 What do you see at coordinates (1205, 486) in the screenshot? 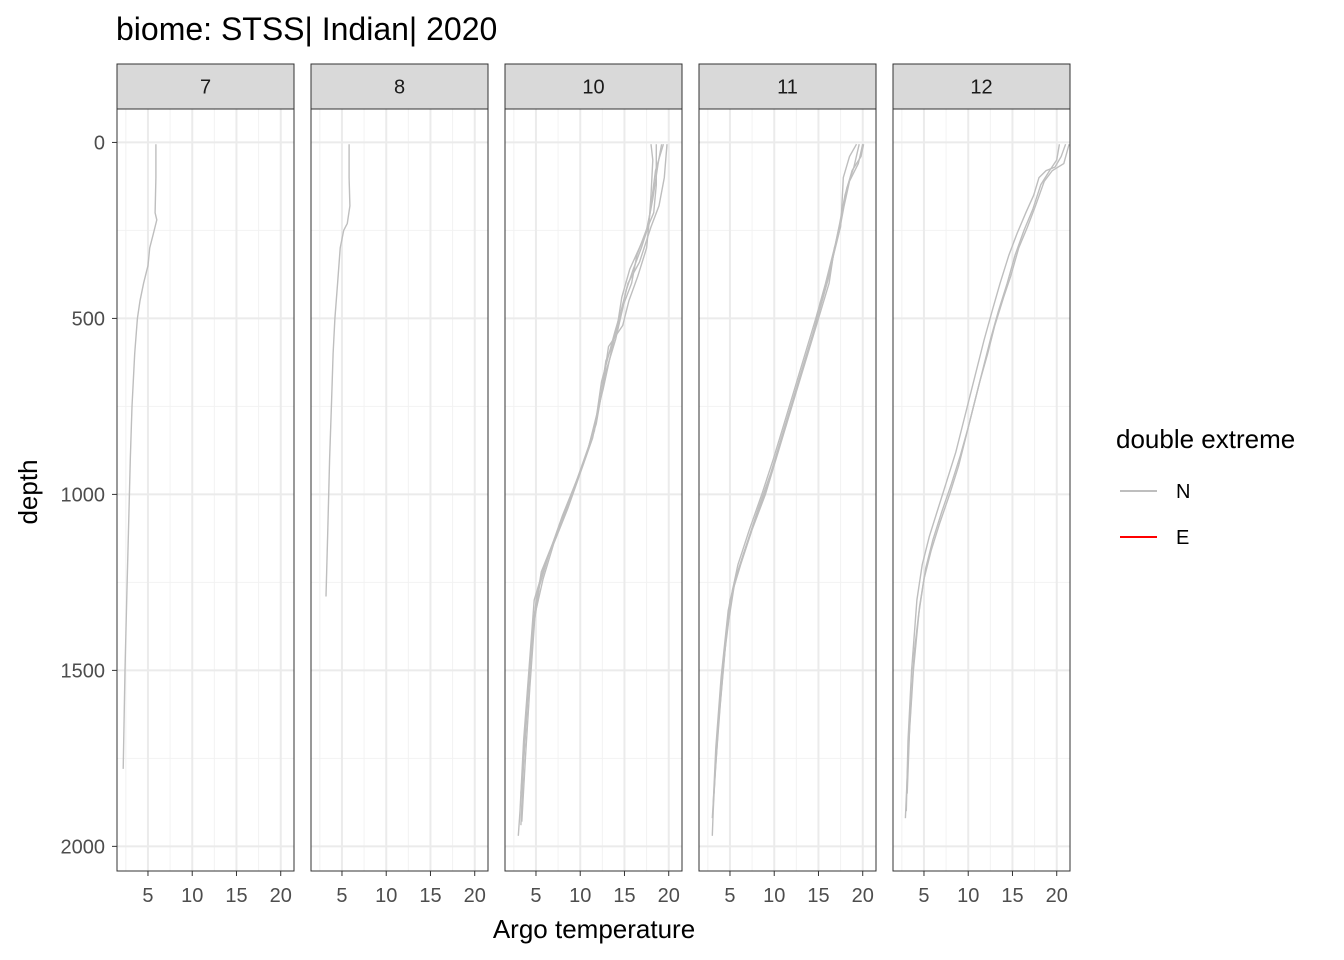
I see `legend: double extreme N E` at bounding box center [1205, 486].